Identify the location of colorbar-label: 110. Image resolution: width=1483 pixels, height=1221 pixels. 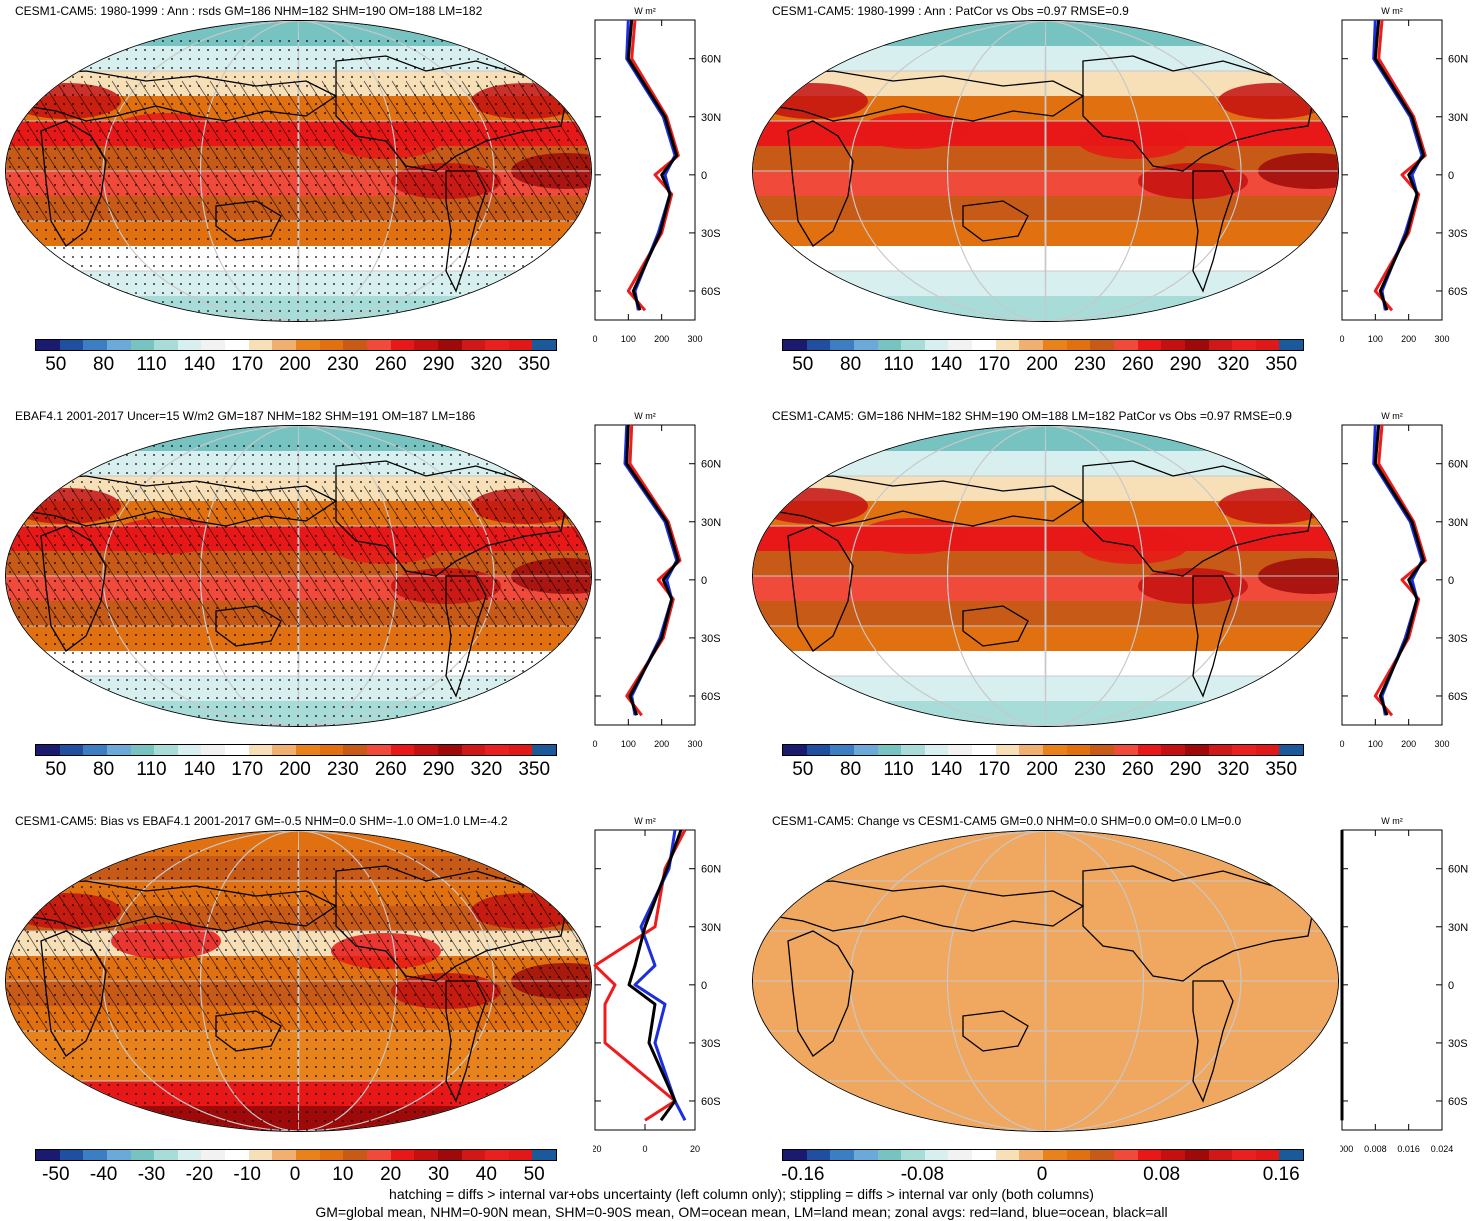
(898, 769).